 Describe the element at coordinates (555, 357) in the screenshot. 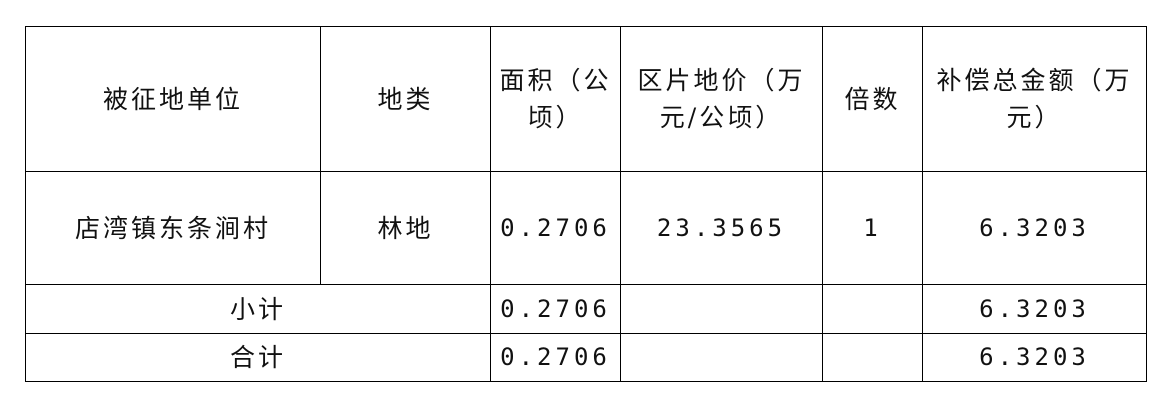

I see `grand-total-area: 0.2706` at that location.